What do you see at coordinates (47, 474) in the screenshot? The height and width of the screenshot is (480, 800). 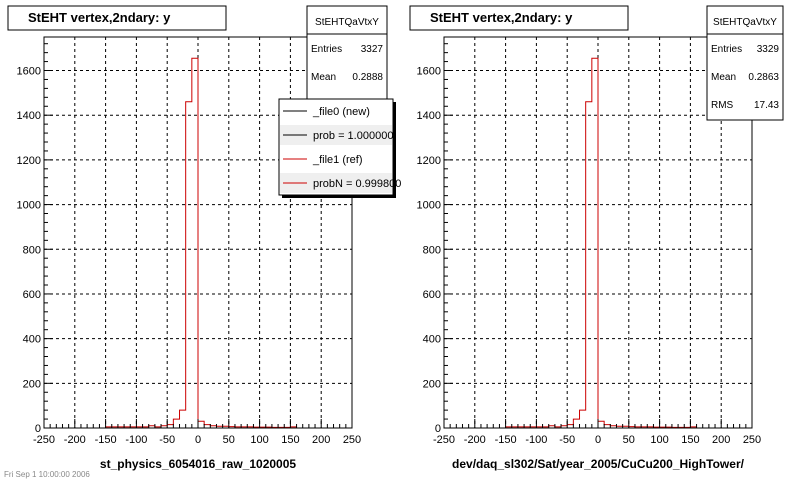 I see `footer-timestamp: Fri Sep 1 10:00:00 2006` at bounding box center [47, 474].